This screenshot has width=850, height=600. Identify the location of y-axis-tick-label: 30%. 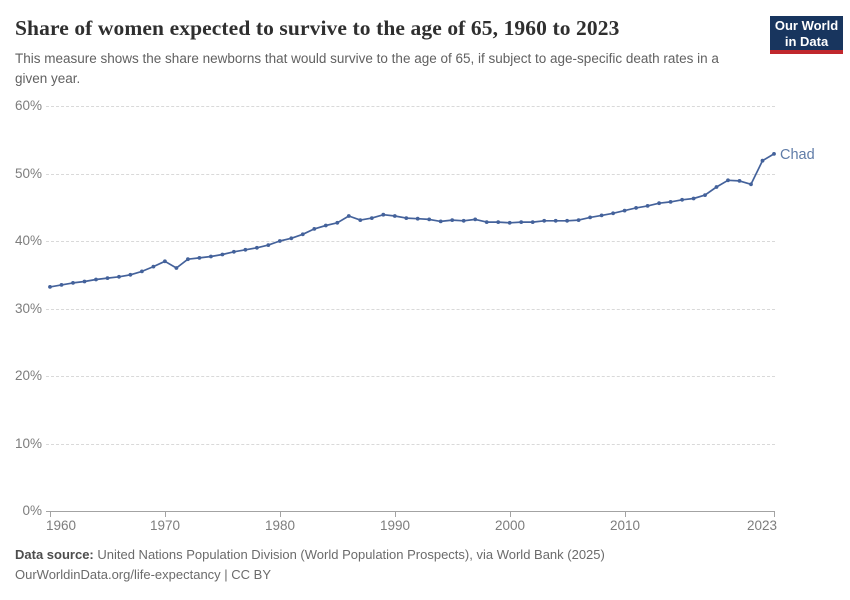
(28, 308).